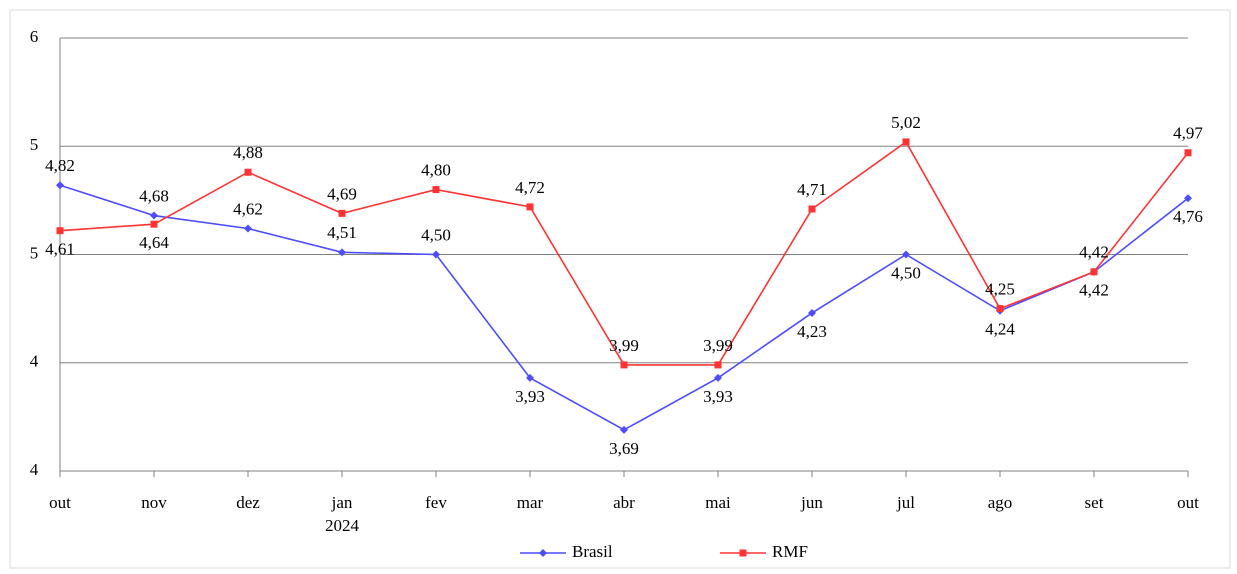 The height and width of the screenshot is (574, 1237). I want to click on x-tick-label: ago, so click(1000, 502).